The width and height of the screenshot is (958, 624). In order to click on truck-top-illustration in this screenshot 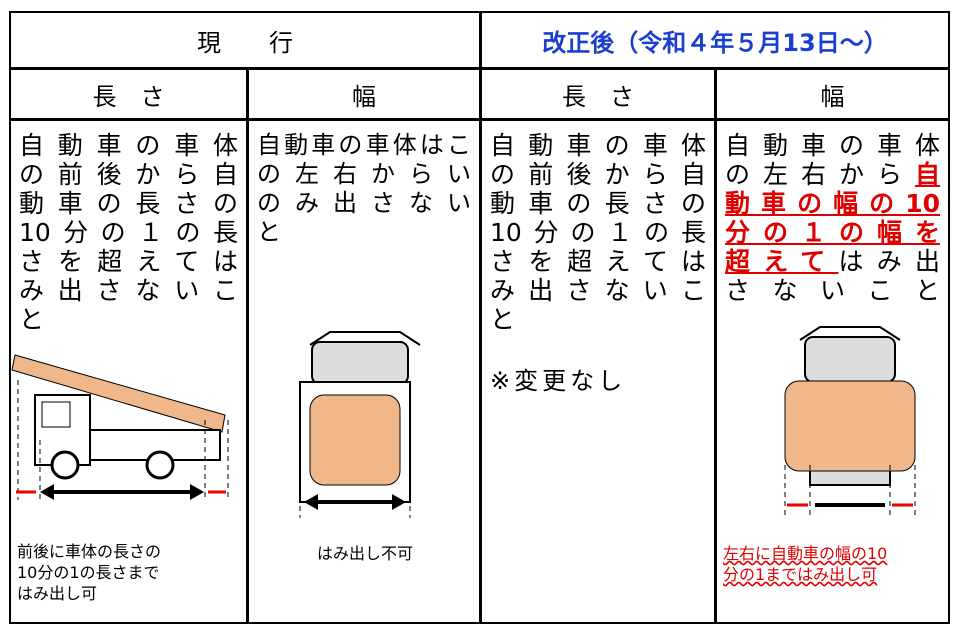, I will do `click(360, 424)`.